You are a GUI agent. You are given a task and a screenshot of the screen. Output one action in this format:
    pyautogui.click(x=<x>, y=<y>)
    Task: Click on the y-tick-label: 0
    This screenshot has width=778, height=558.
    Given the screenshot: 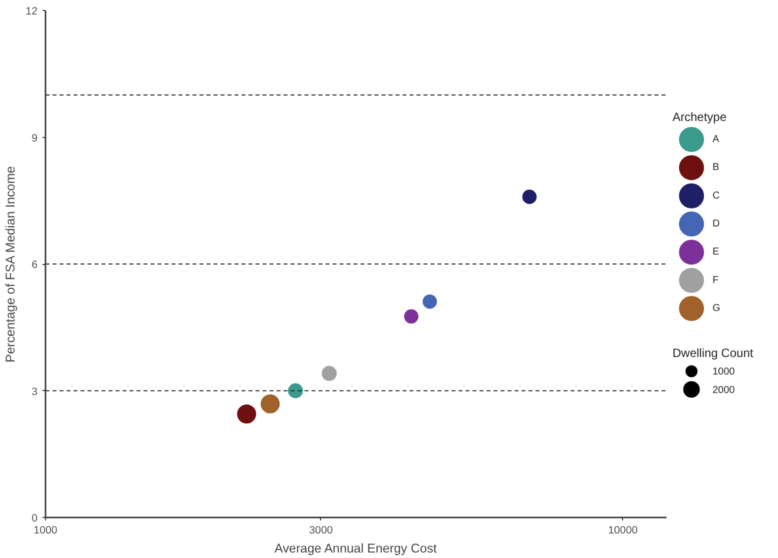 What is the action you would take?
    pyautogui.click(x=35, y=518)
    